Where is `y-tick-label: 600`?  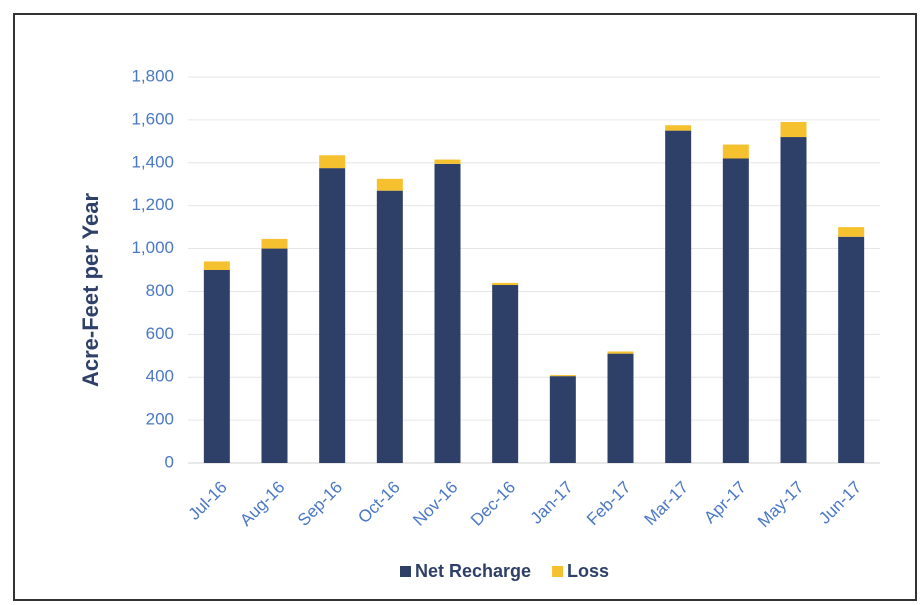 y-tick-label: 600 is located at coordinates (160, 333).